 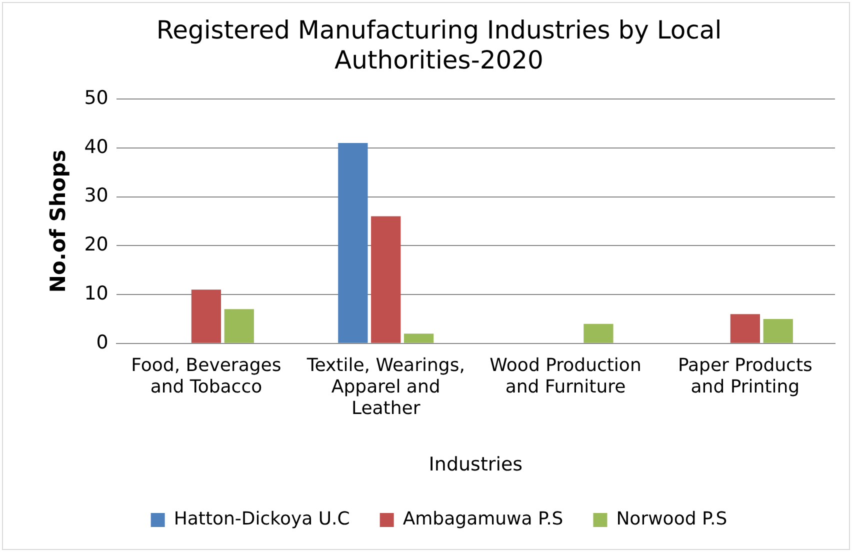 What do you see at coordinates (475, 465) in the screenshot?
I see `x-axis-title: Industries` at bounding box center [475, 465].